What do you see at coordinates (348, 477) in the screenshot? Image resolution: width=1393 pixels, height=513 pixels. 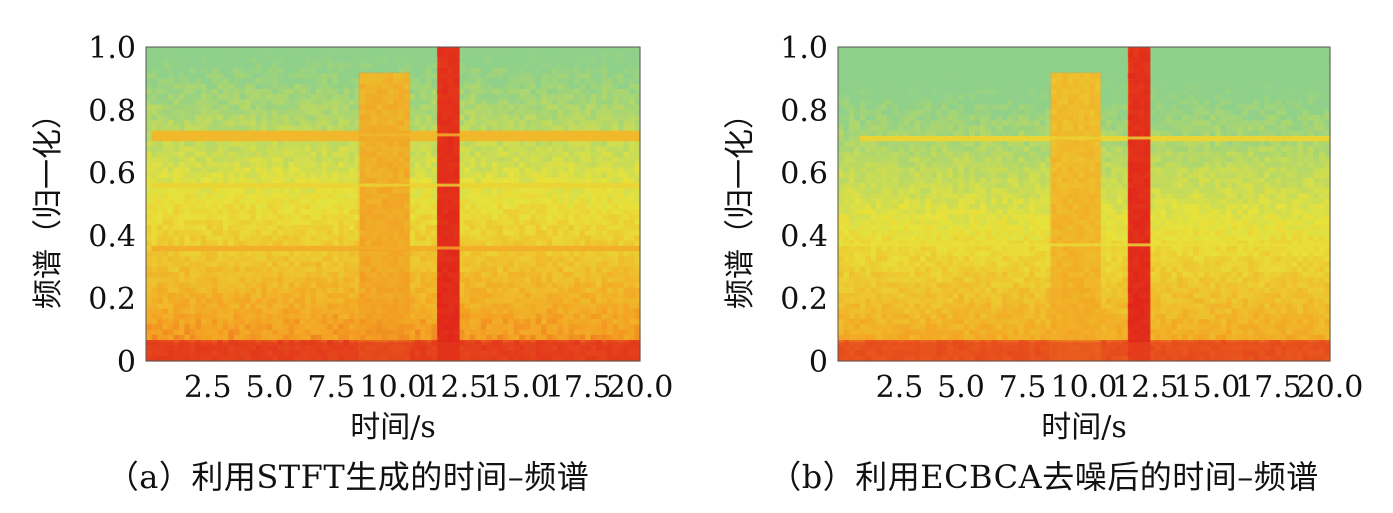 I see `chart-a-caption: （a）利用STFT生成的时间–频谱` at bounding box center [348, 477].